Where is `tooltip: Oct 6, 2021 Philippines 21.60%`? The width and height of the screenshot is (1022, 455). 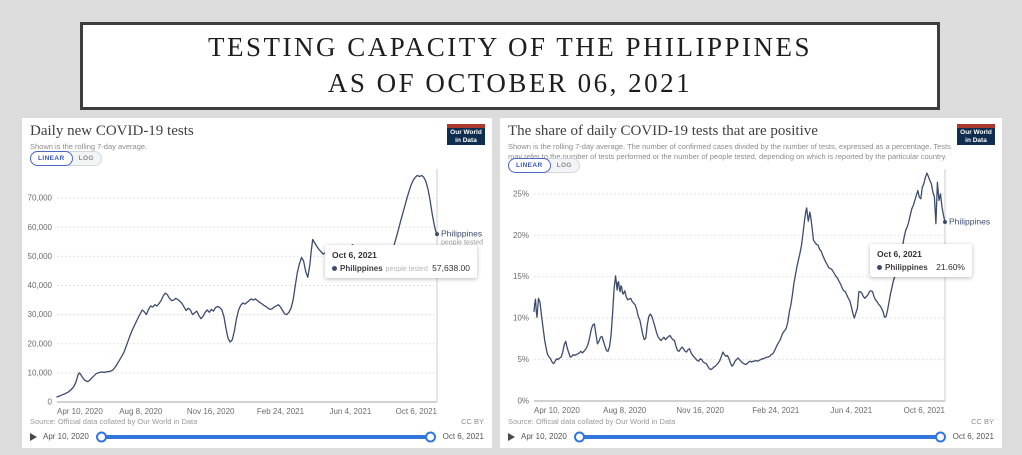 tooltip: Oct 6, 2021 Philippines 21.60% is located at coordinates (921, 260).